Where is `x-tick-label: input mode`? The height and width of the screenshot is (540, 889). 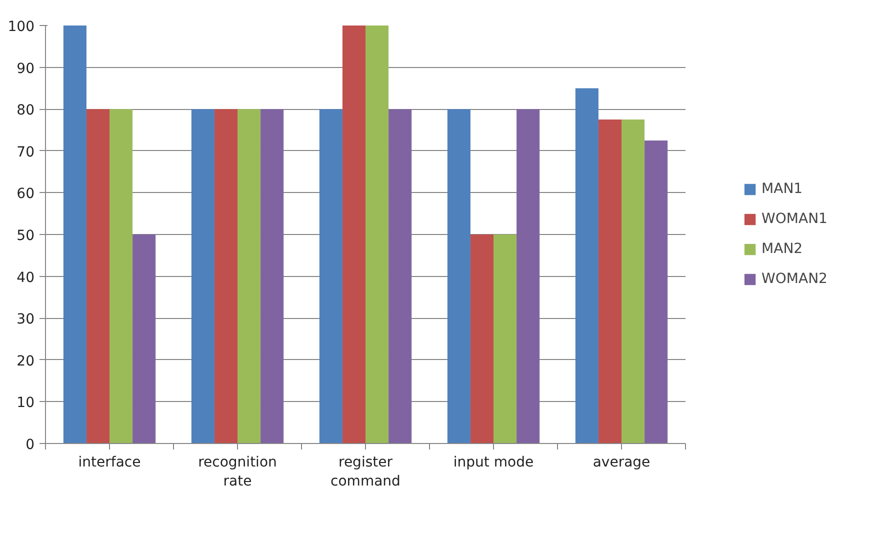
x-tick-label: input mode is located at coordinates (493, 462).